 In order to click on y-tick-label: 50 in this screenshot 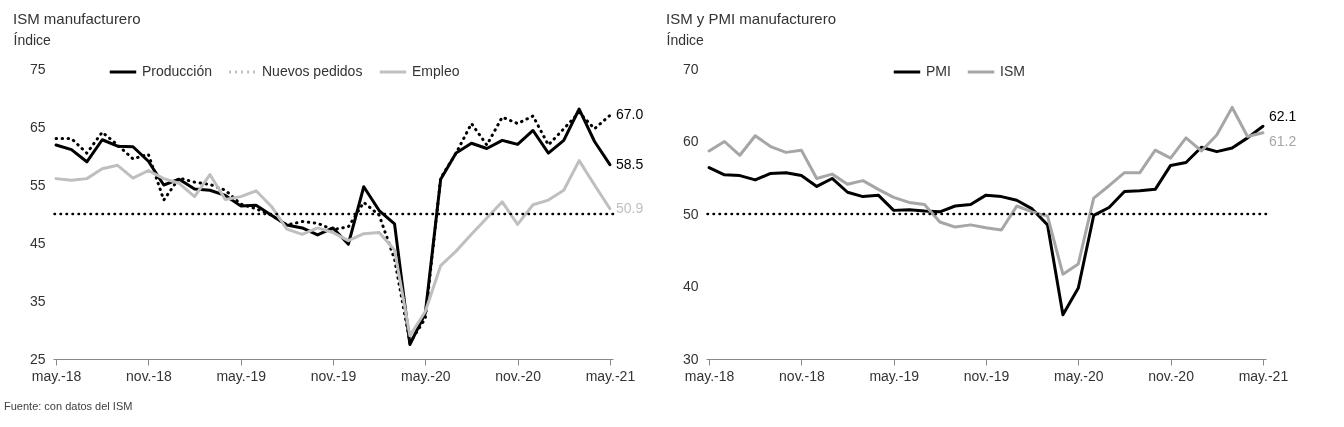, I will do `click(690, 213)`.